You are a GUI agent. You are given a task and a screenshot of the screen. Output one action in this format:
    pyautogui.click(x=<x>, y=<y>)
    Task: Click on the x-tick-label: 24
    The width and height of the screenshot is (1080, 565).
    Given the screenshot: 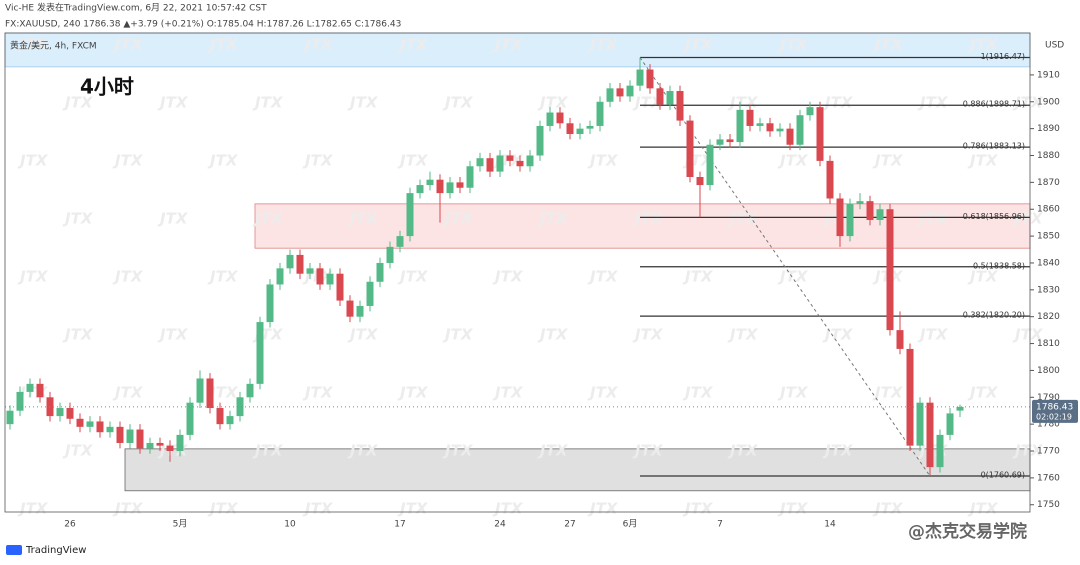 What is the action you would take?
    pyautogui.click(x=500, y=525)
    